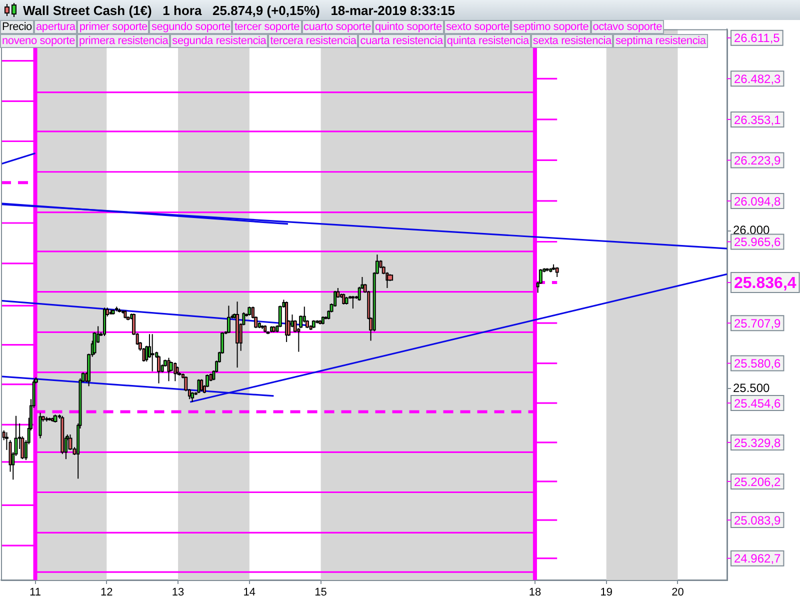 The height and width of the screenshot is (600, 800). What do you see at coordinates (751, 230) in the screenshot?
I see `y-tick-label: 26.000` at bounding box center [751, 230].